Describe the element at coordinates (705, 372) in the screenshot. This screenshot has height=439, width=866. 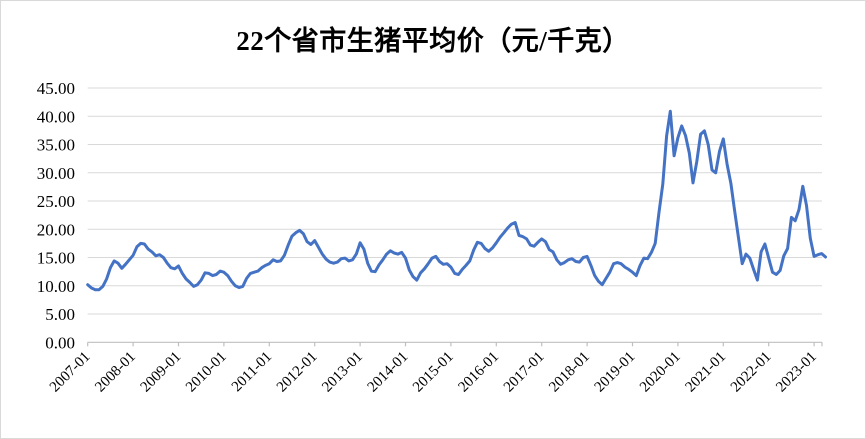
I see `x-tick-label: 2021-01` at that location.